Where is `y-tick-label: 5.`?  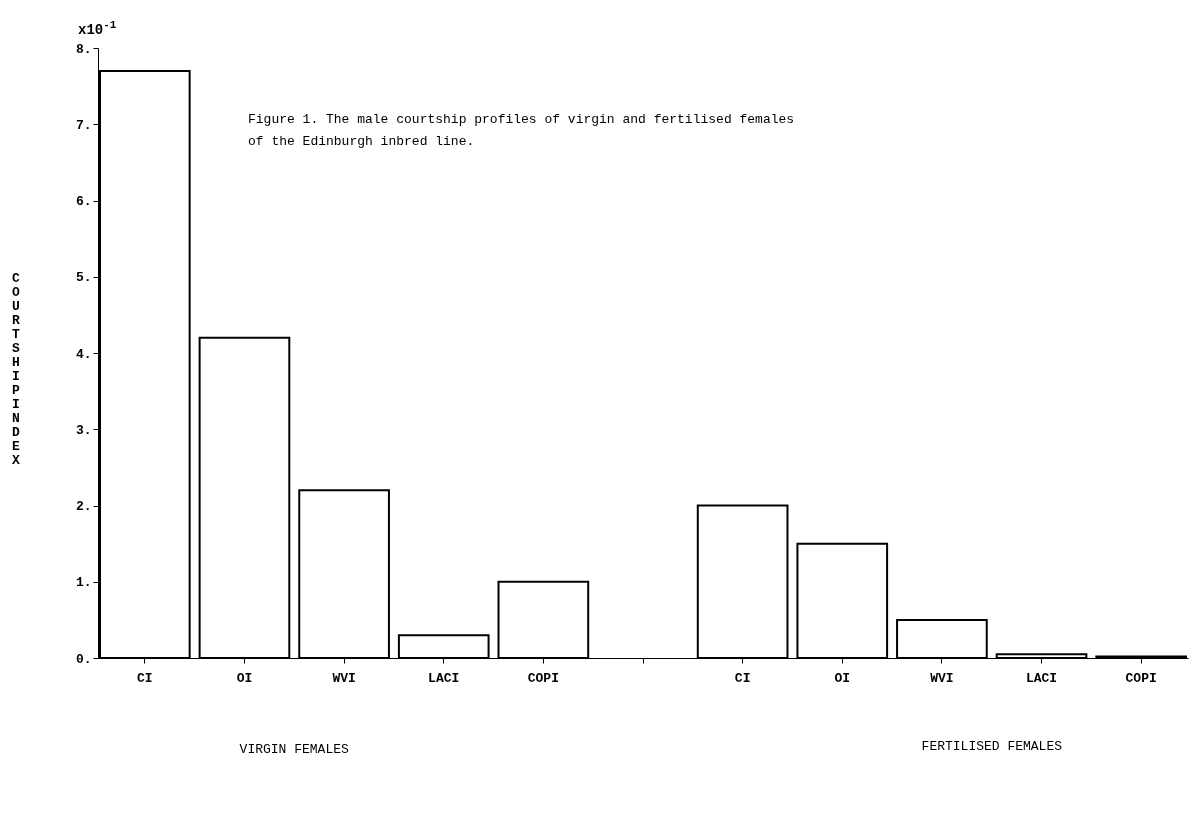 y-tick-label: 5. is located at coordinates (83, 278).